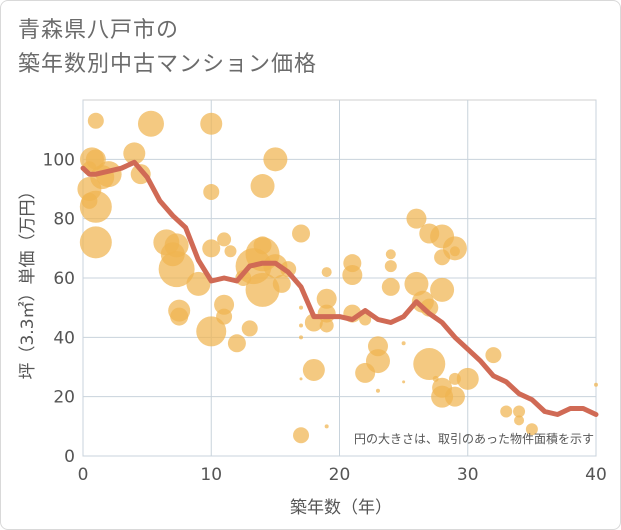 The height and width of the screenshot is (530, 621). Describe the element at coordinates (211, 475) in the screenshot. I see `x-tick-label: 10` at that location.